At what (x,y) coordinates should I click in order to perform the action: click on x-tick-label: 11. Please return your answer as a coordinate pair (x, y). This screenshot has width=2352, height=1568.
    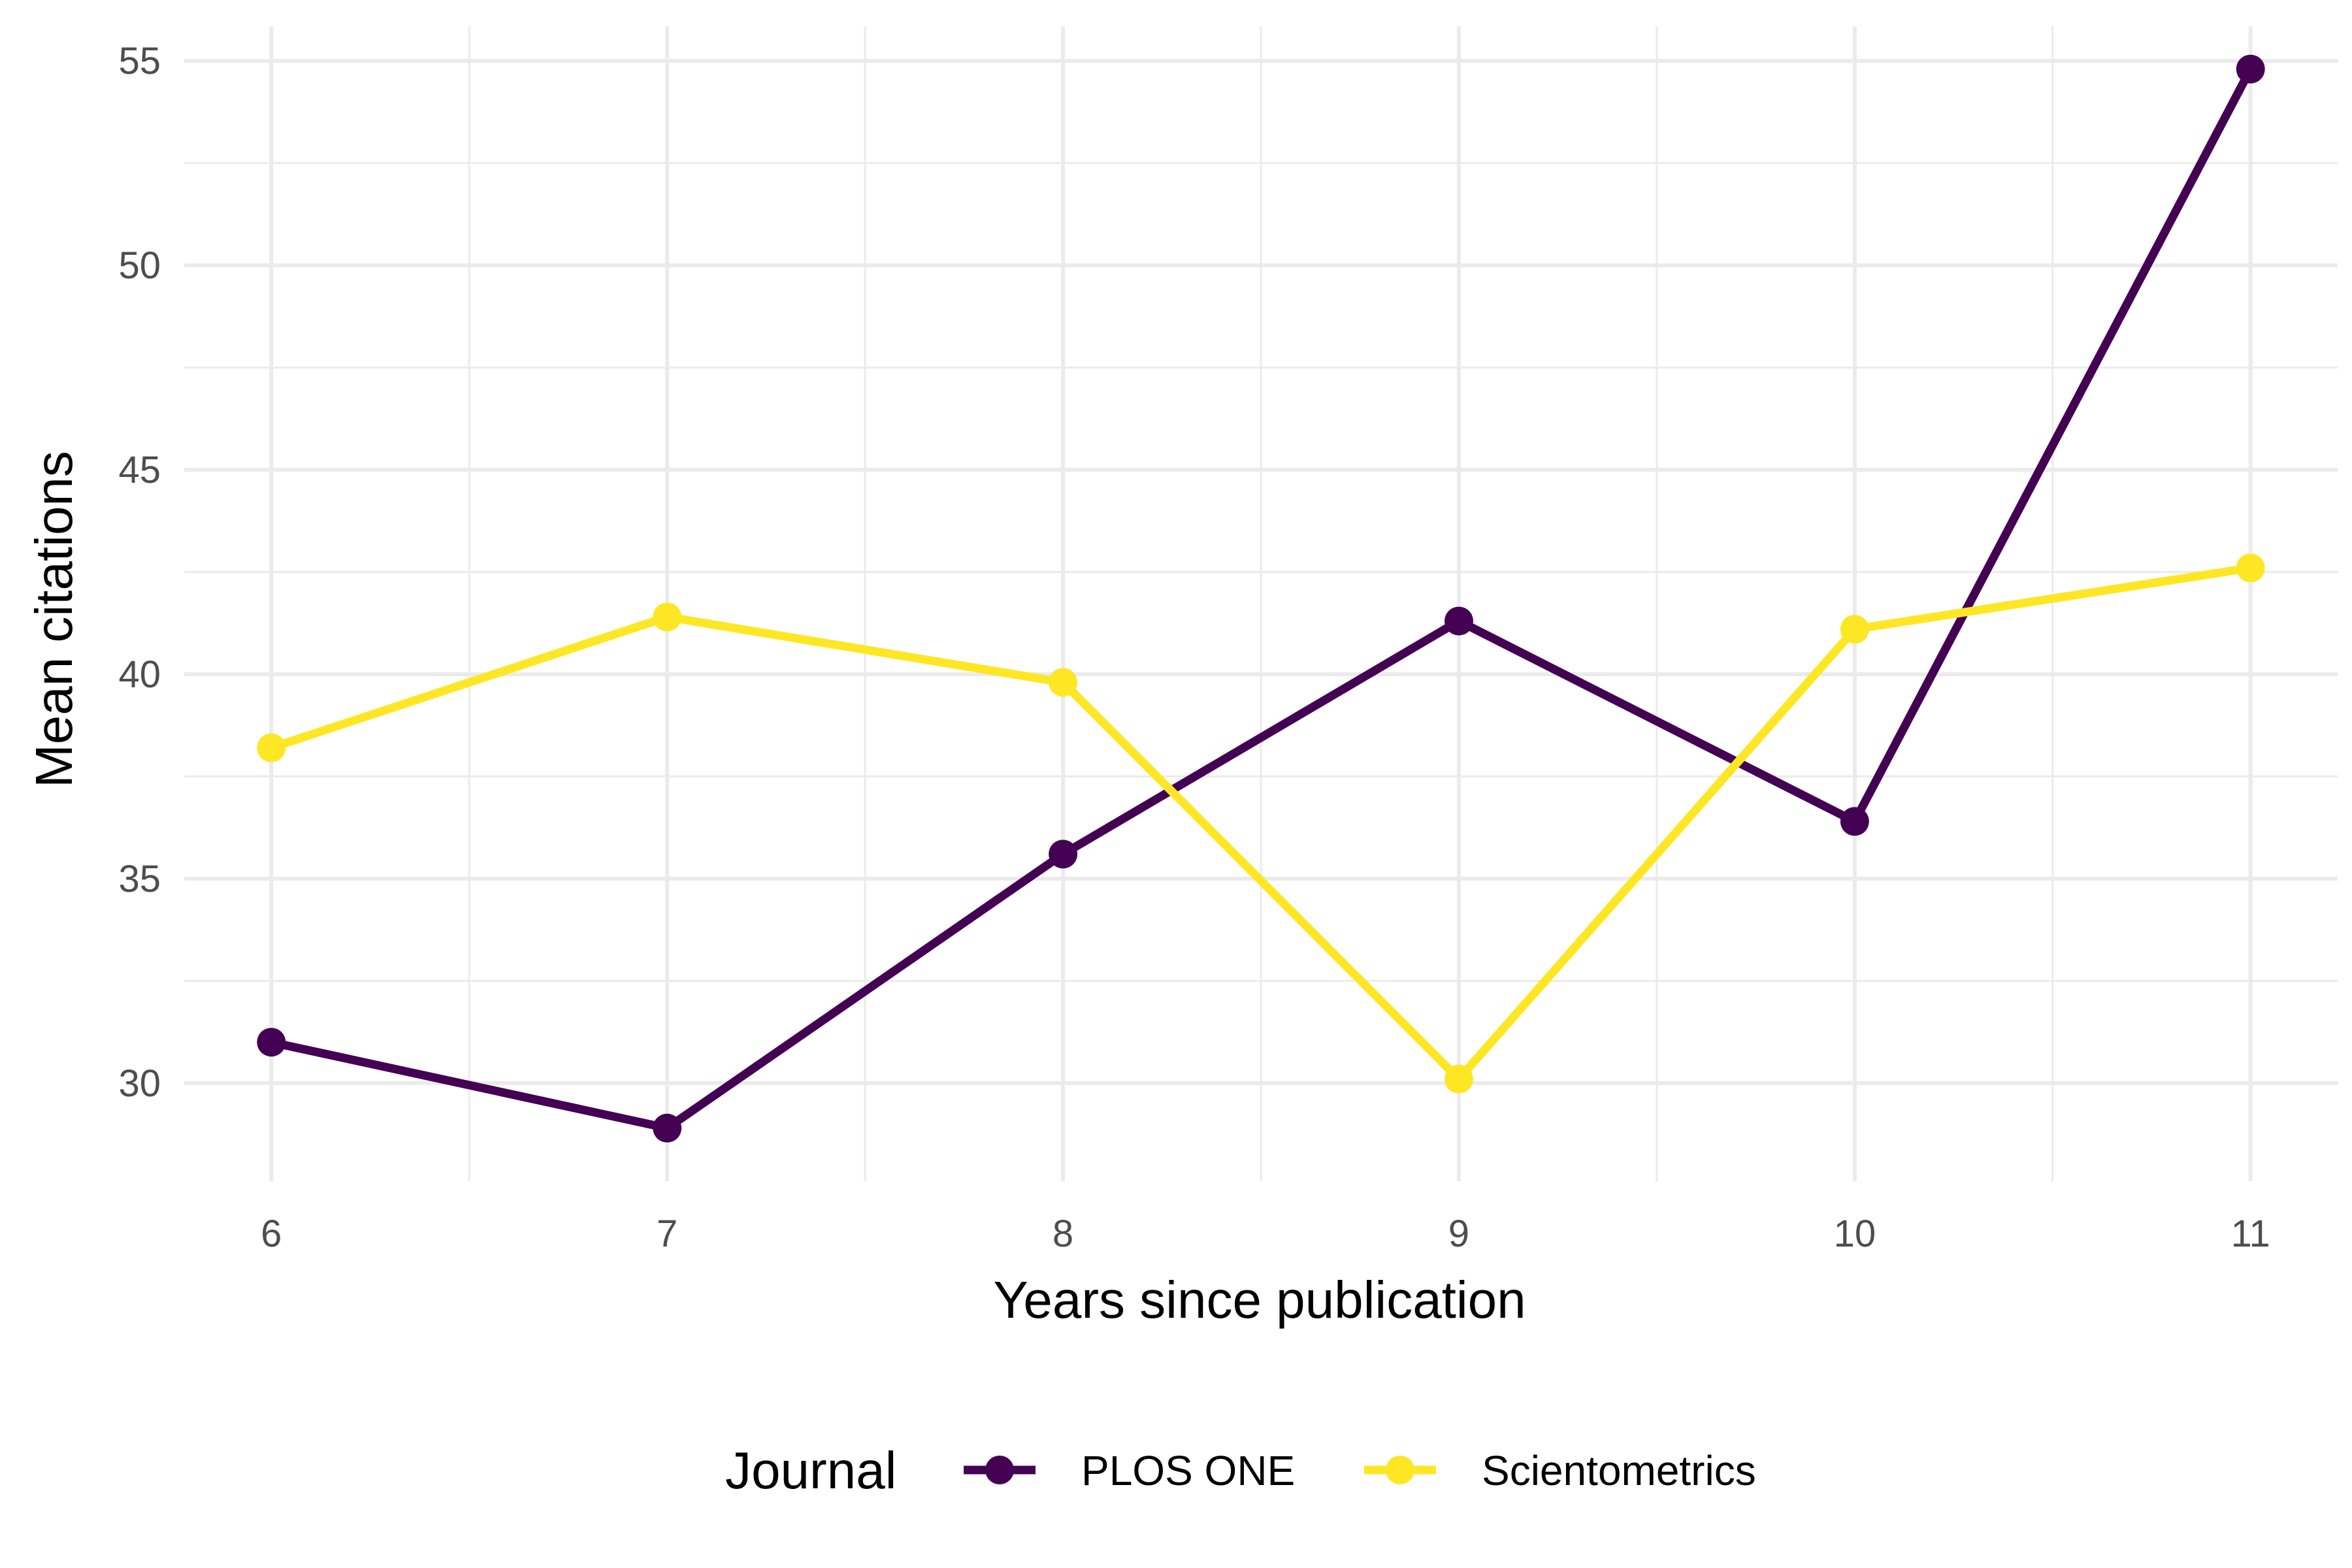
    Looking at the image, I should click on (2250, 1234).